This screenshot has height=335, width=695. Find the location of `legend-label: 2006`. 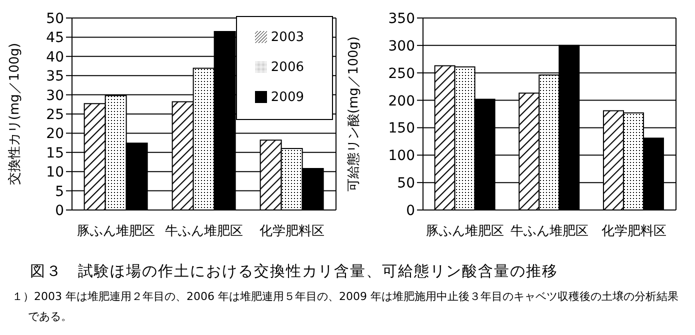

legend-label: 2006 is located at coordinates (287, 67).